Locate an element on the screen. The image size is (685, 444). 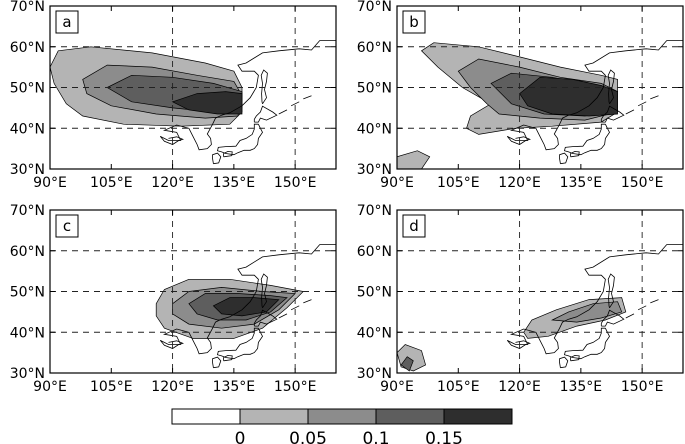
colorbar: 0 0.05 0.1 0.15 is located at coordinates (342, 426).